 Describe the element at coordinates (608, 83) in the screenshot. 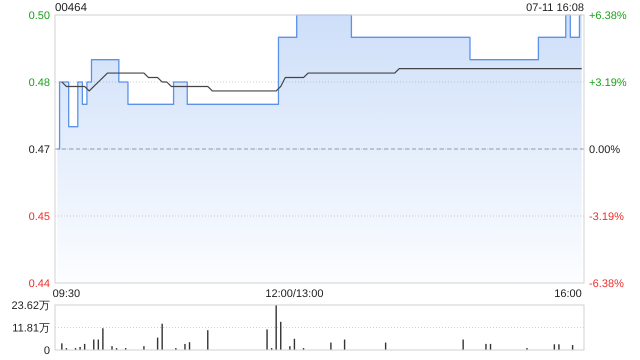

I see `y2-tick-label: +3.19%` at that location.